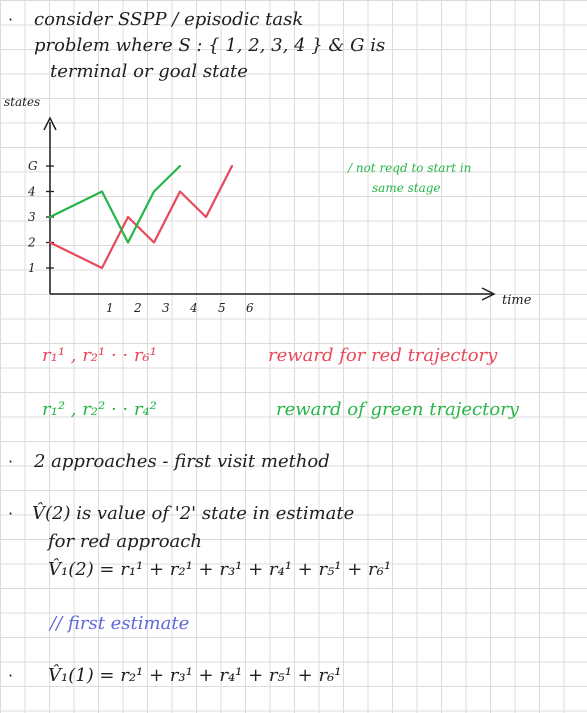  I want to click on y-axis-label: states, so click(22, 102).